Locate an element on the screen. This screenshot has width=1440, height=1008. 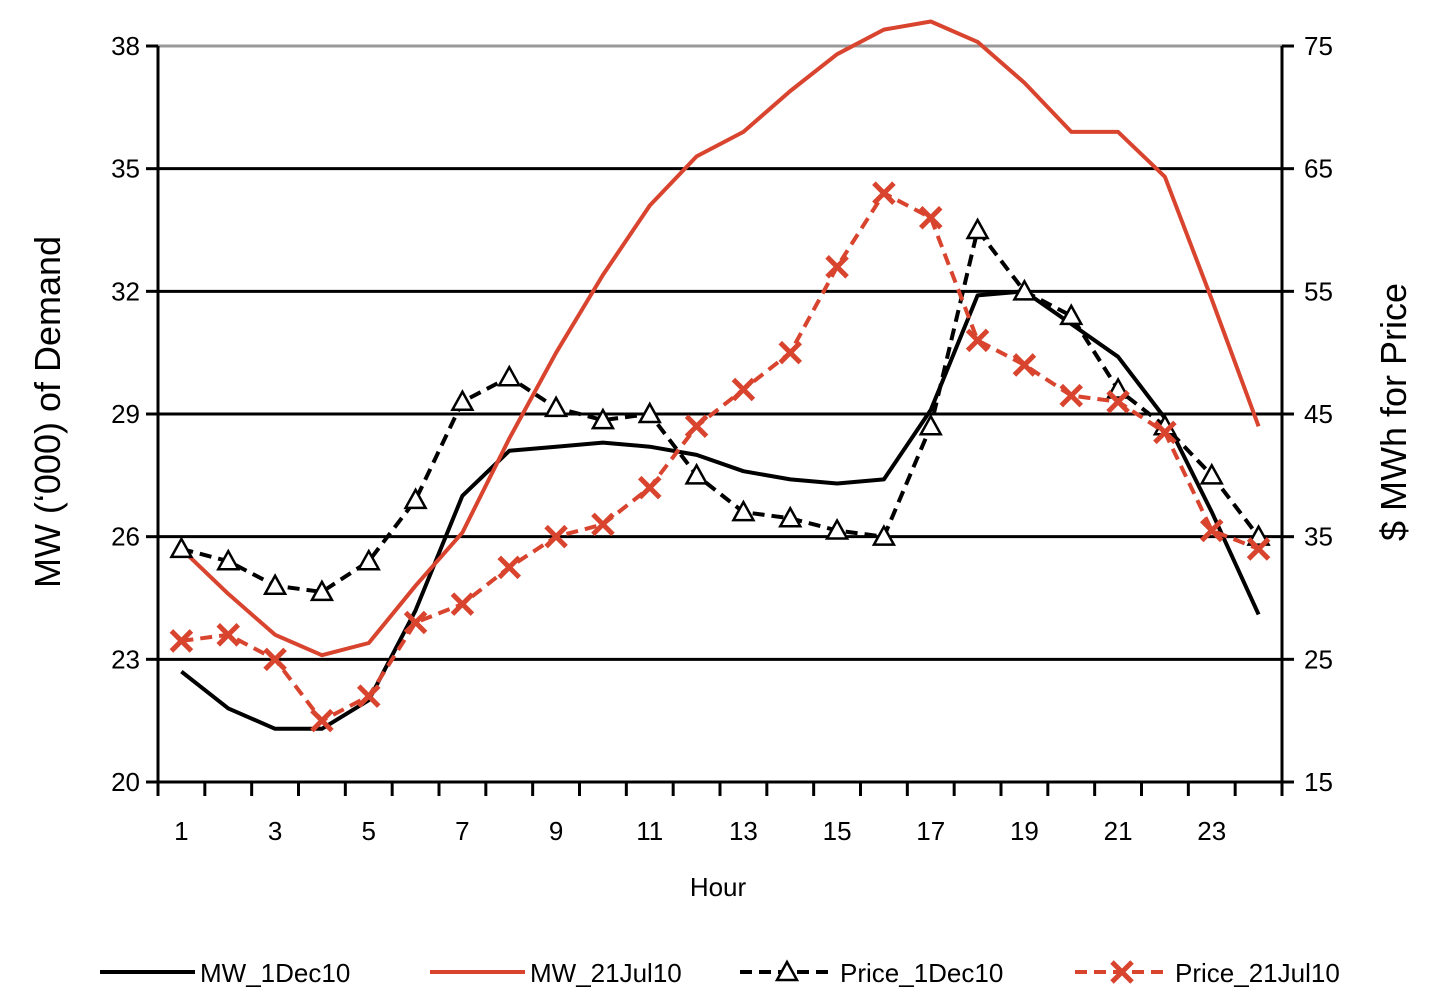
x-tick-label: 21 is located at coordinates (1118, 831).